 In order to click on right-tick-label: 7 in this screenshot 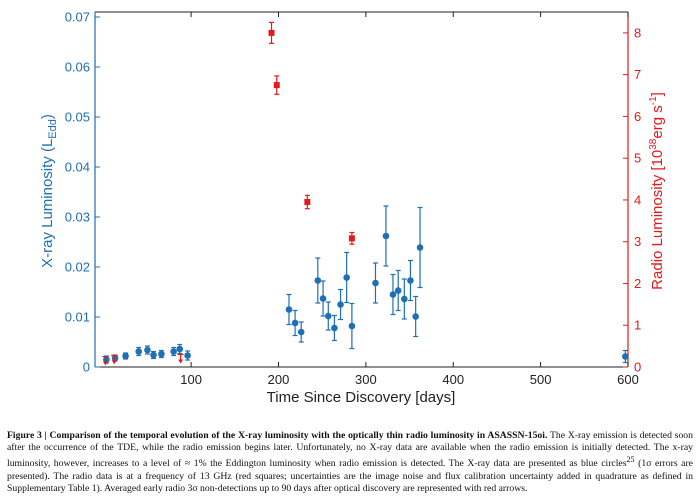, I will do `click(637, 74)`.